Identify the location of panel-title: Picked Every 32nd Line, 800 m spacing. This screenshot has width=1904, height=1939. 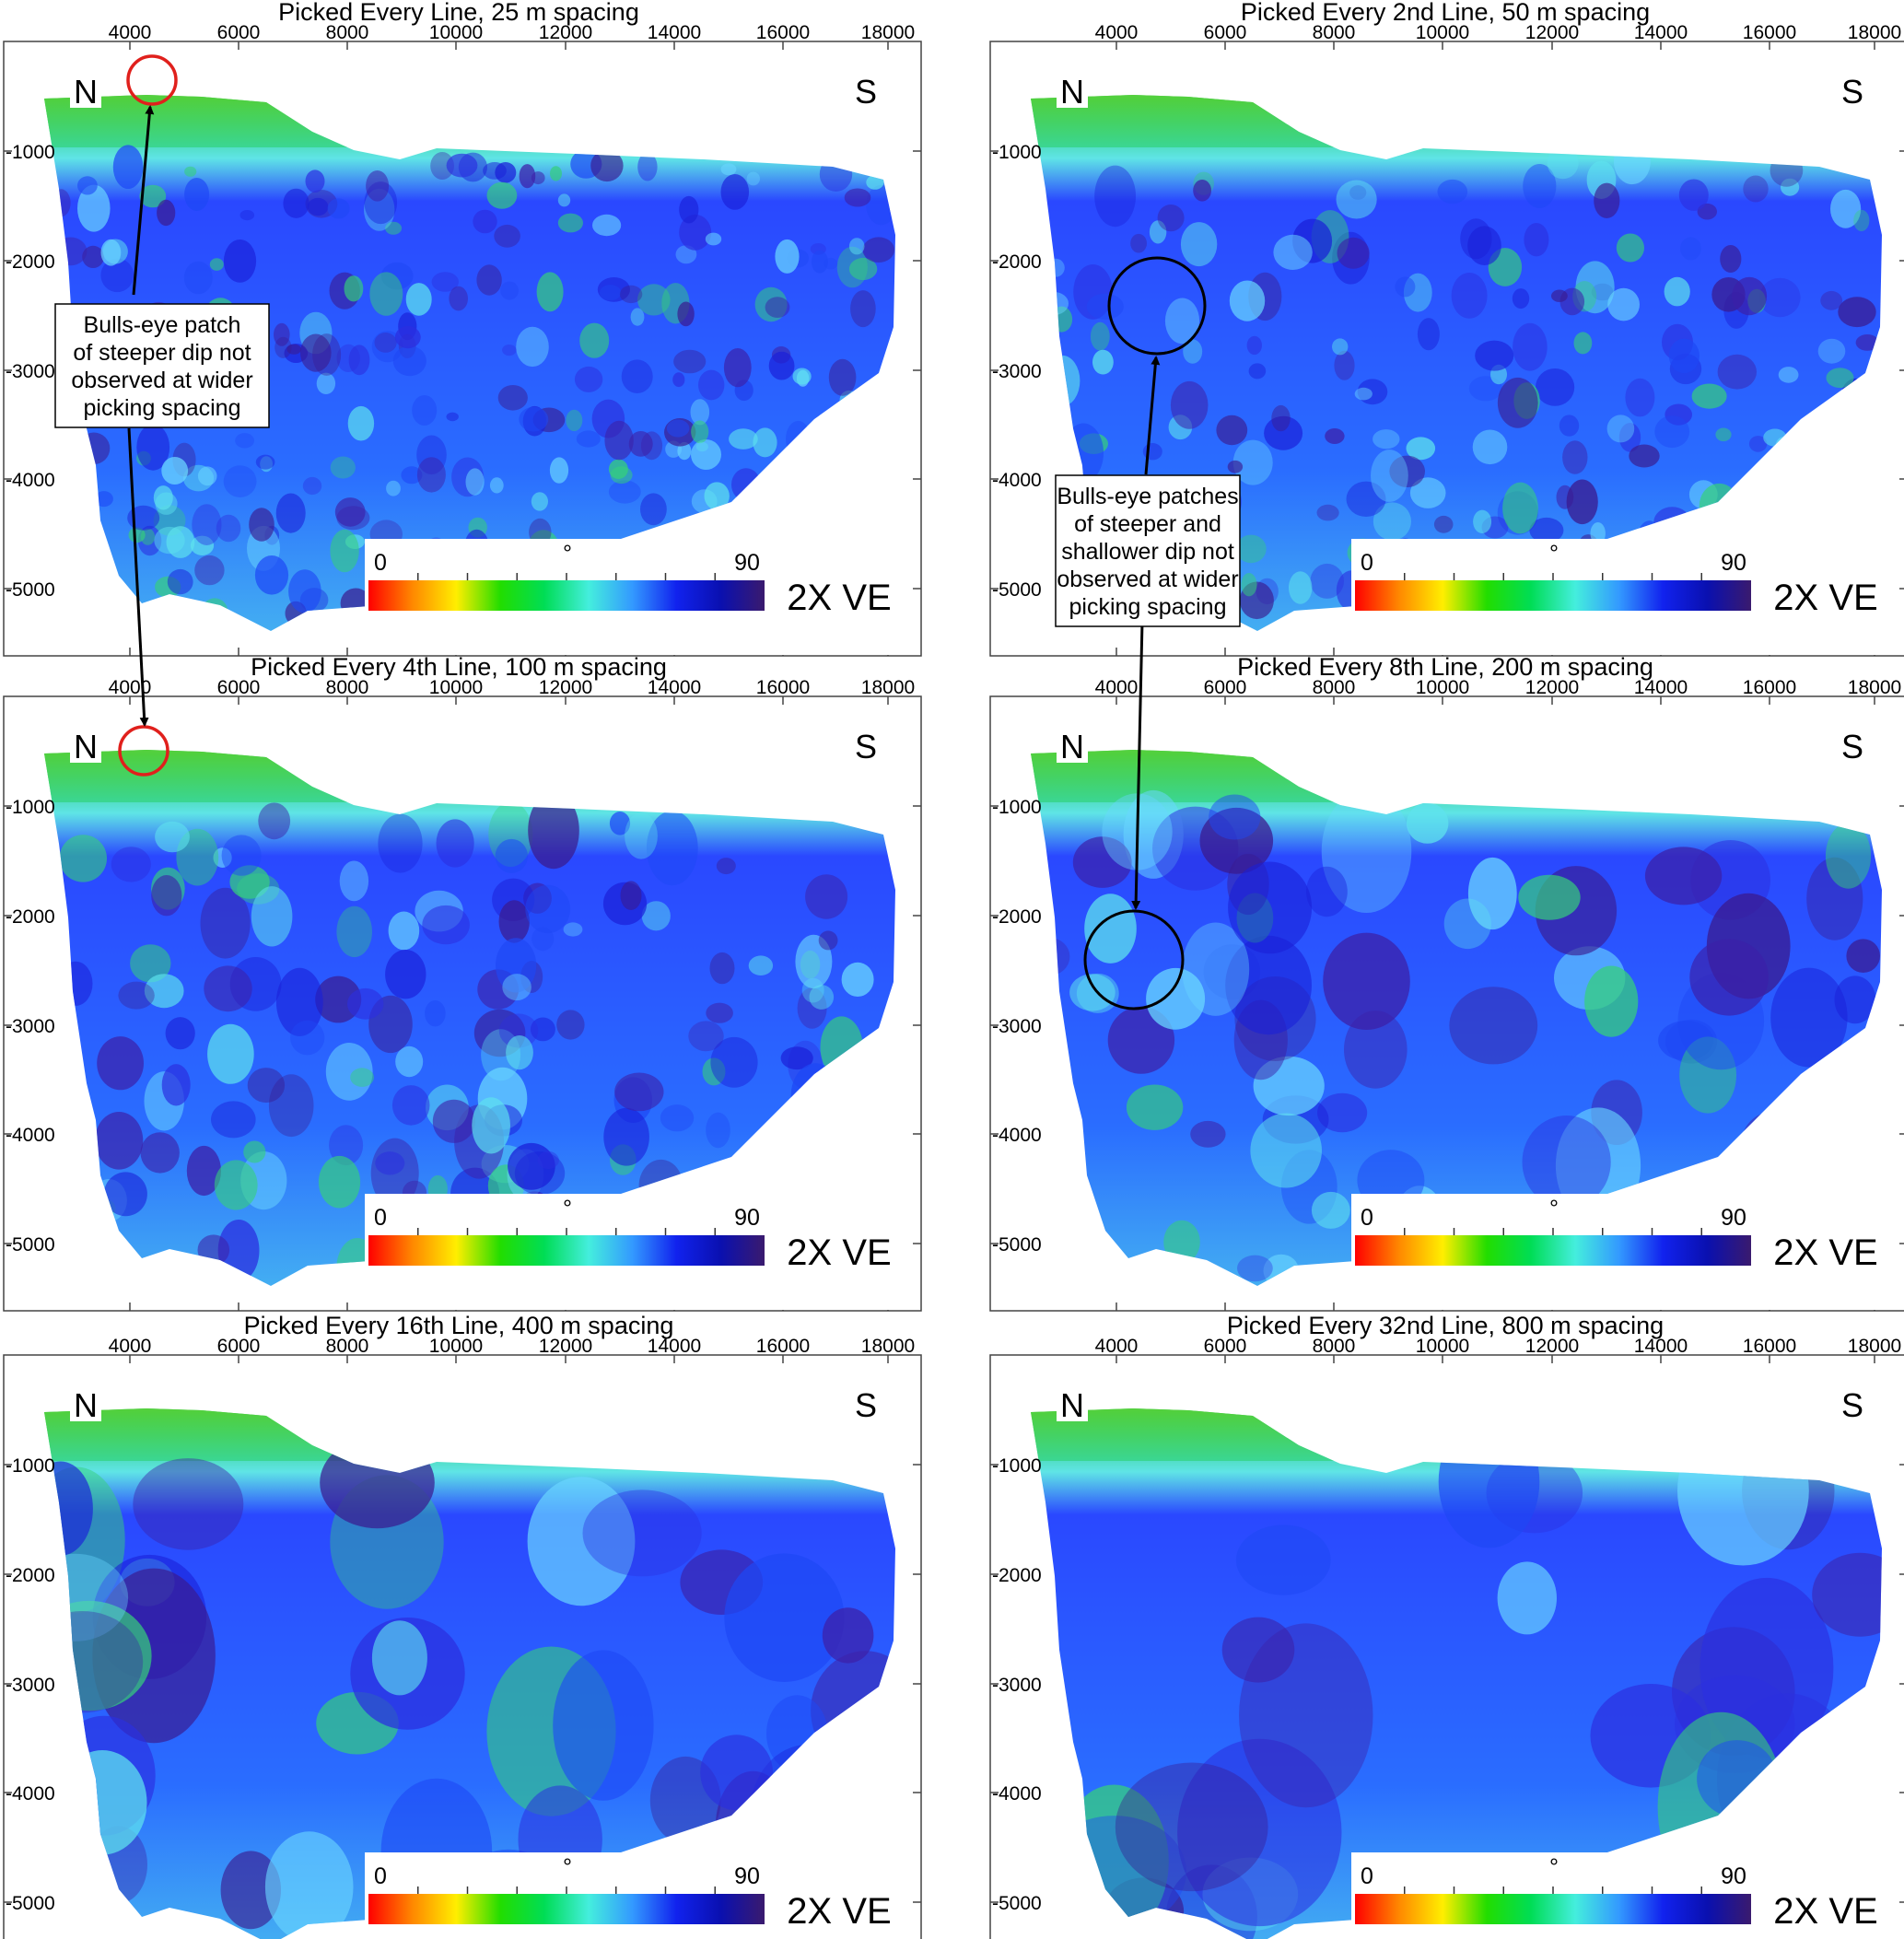
(1445, 1326).